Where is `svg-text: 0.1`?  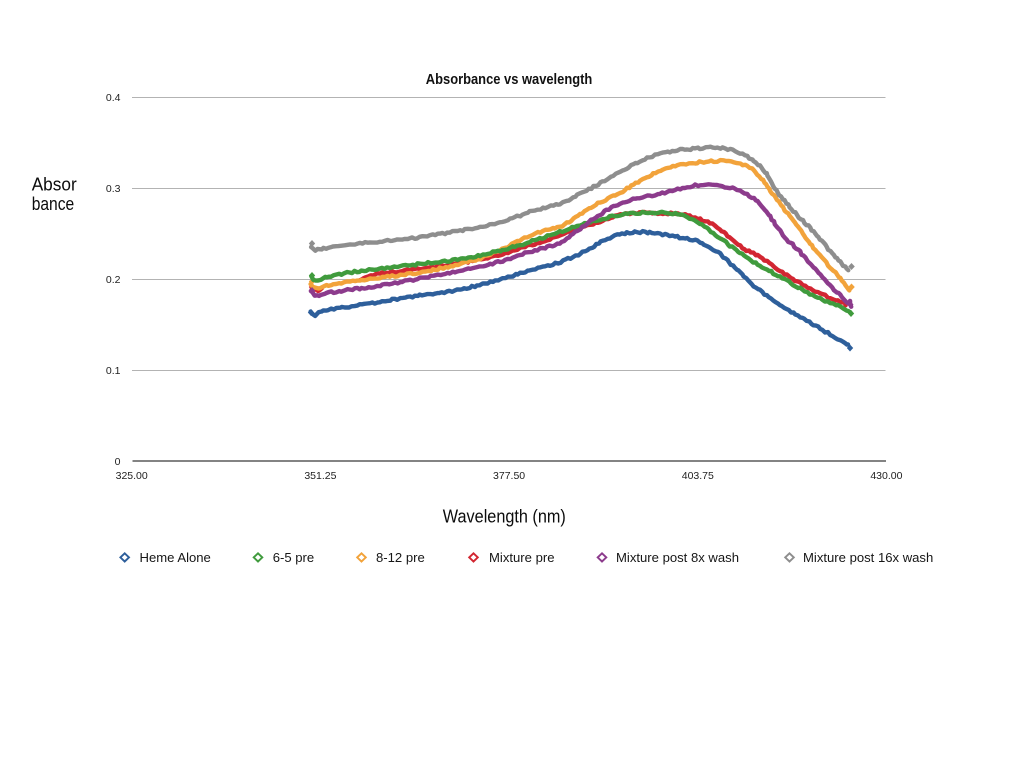 svg-text: 0.1 is located at coordinates (113, 371).